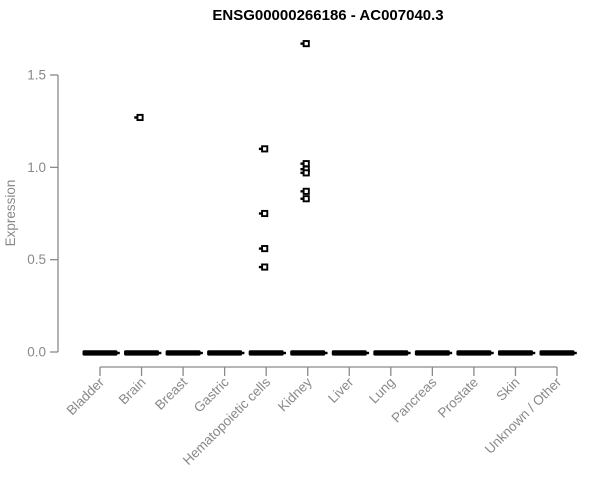 This screenshot has height=500, width=600. I want to click on y-axis-label: Expression, so click(10, 213).